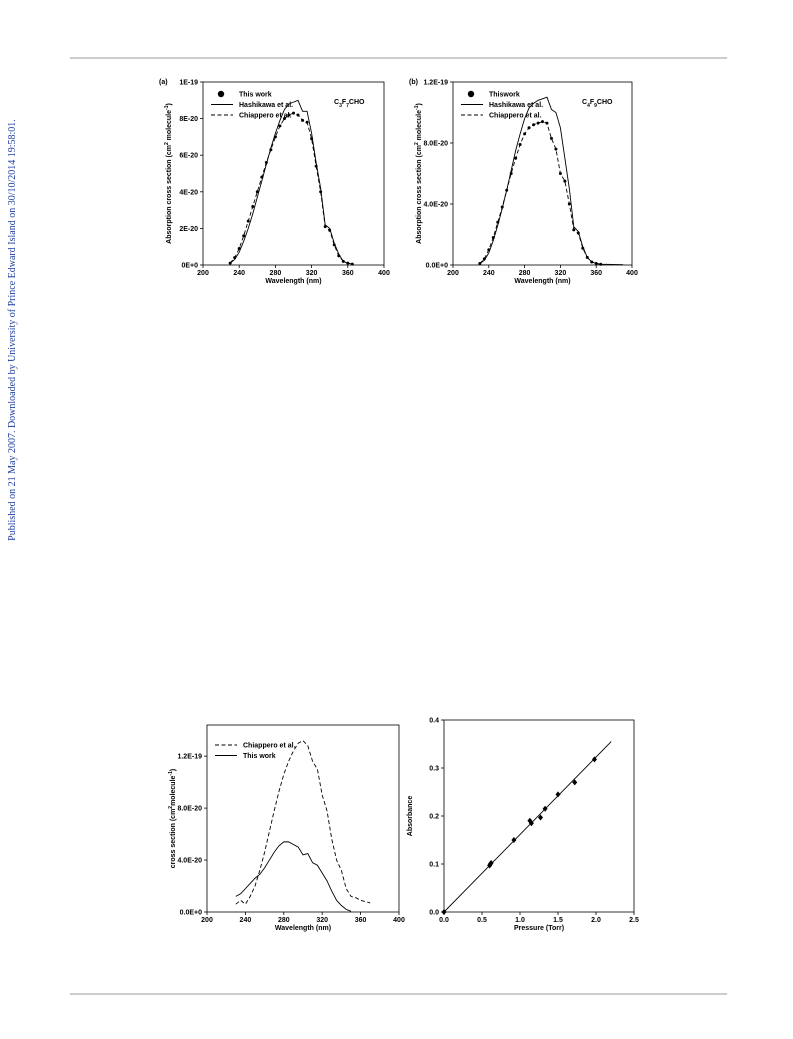 This screenshot has width=793, height=1039. Describe the element at coordinates (592, 102) in the screenshot. I see `text-part: F` at that location.